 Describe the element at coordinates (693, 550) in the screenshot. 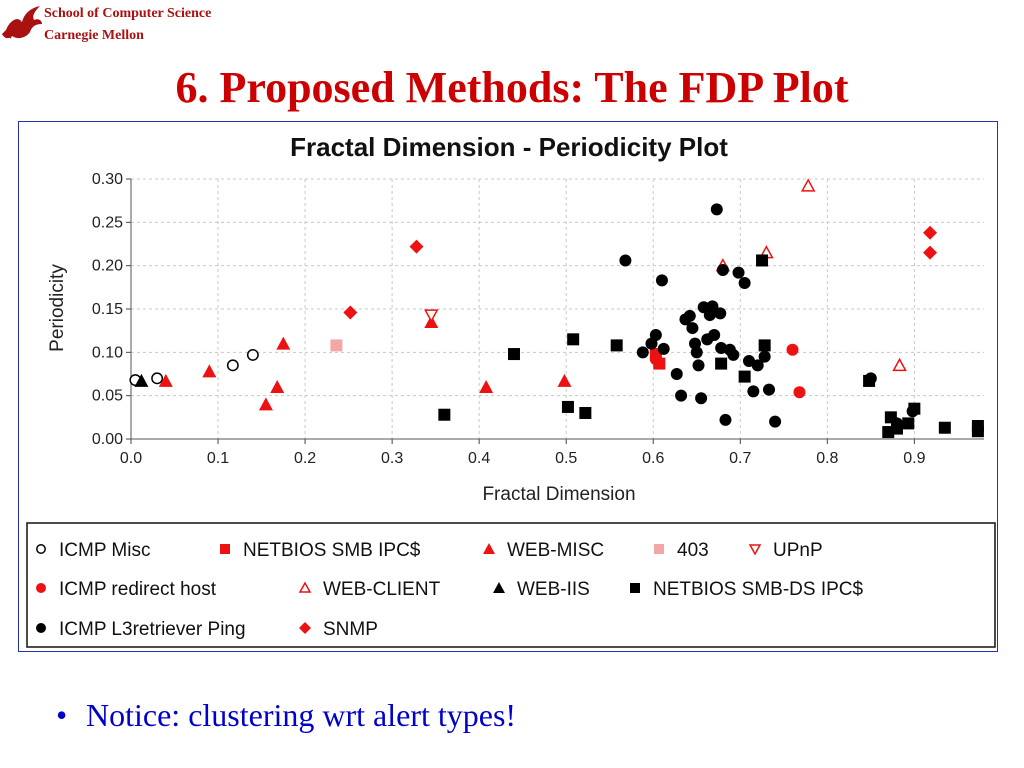

I see `legend-label: 403` at that location.